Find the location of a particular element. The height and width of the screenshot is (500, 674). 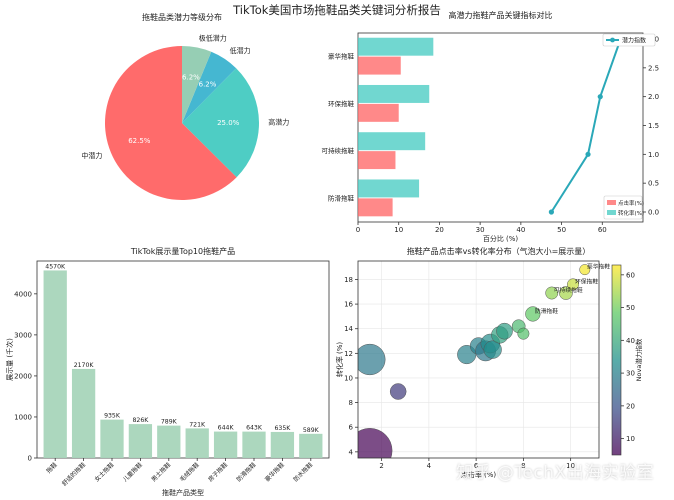

colorbar-tick-label: 10 is located at coordinates (630, 439).